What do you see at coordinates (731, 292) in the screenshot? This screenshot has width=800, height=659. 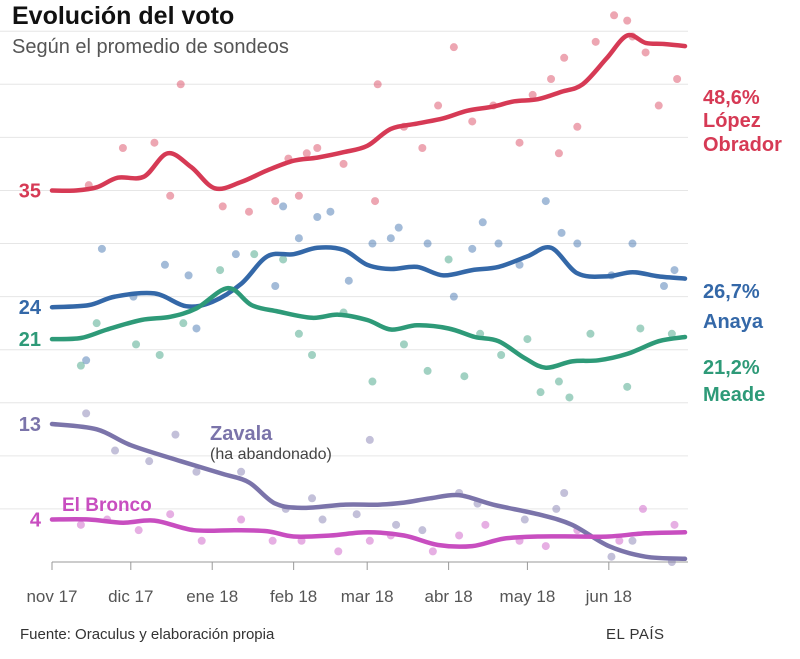 I see `end-value-label: 26,7%` at bounding box center [731, 292].